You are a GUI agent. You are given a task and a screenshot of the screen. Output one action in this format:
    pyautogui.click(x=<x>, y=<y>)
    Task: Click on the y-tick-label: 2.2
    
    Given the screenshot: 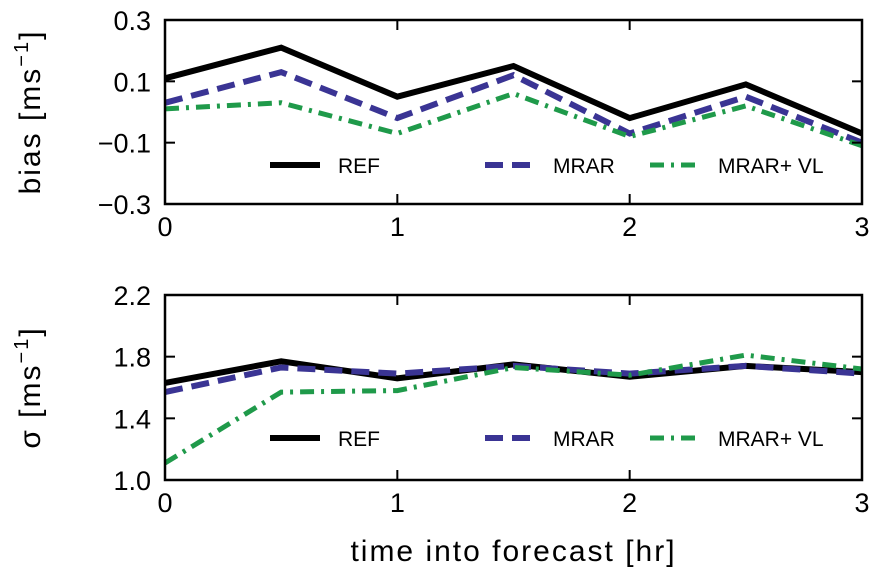 What is the action you would take?
    pyautogui.click(x=132, y=296)
    